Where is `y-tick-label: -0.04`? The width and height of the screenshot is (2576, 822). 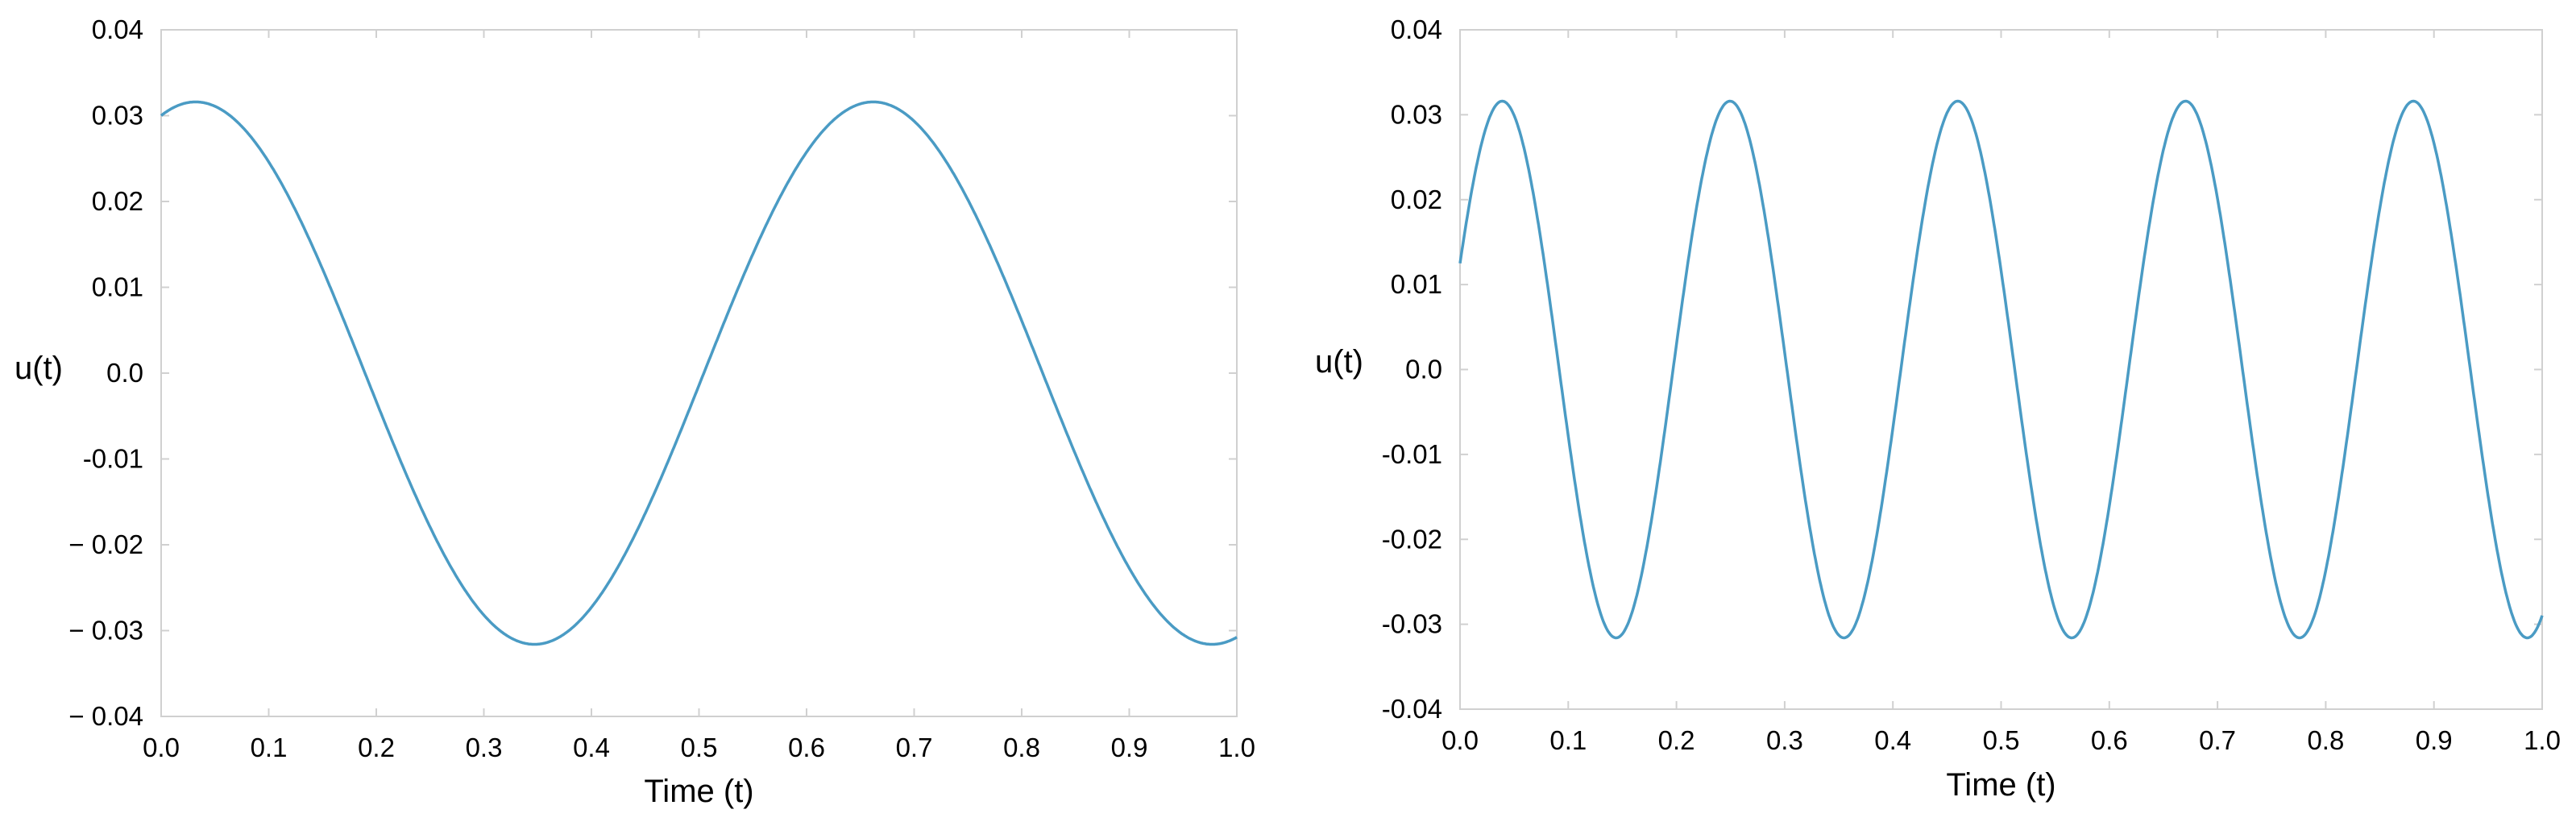 y-tick-label: -0.04 is located at coordinates (1412, 709).